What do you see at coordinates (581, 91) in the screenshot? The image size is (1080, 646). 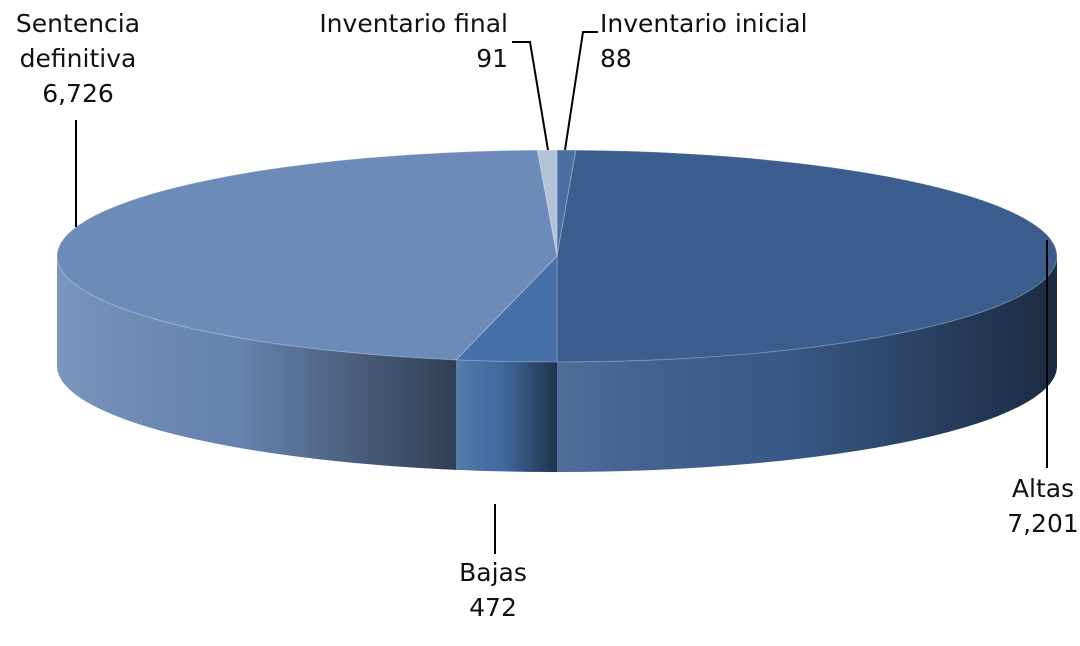 I see `leader-line-inventario-inicial` at bounding box center [581, 91].